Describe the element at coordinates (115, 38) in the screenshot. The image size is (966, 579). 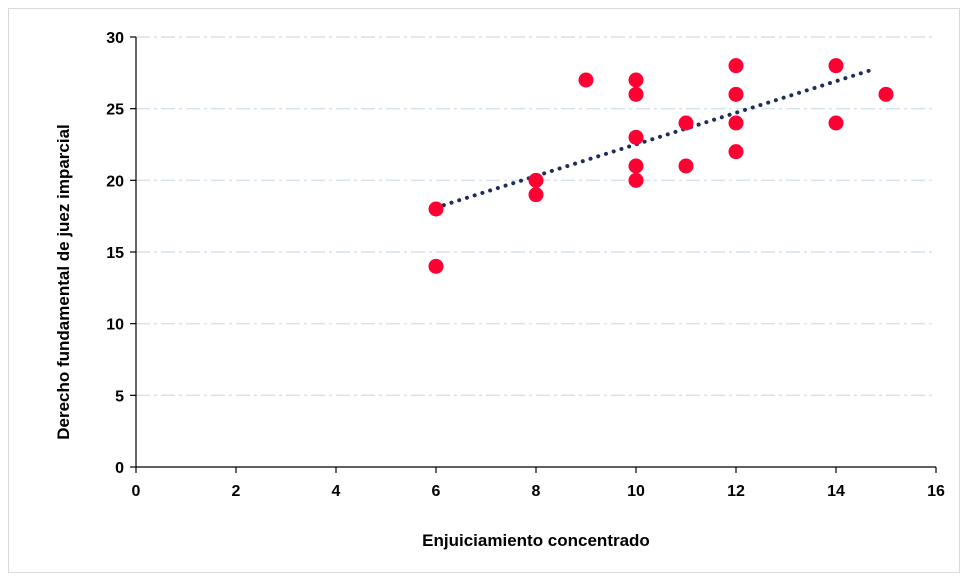
I see `y-tick-label: 30` at that location.